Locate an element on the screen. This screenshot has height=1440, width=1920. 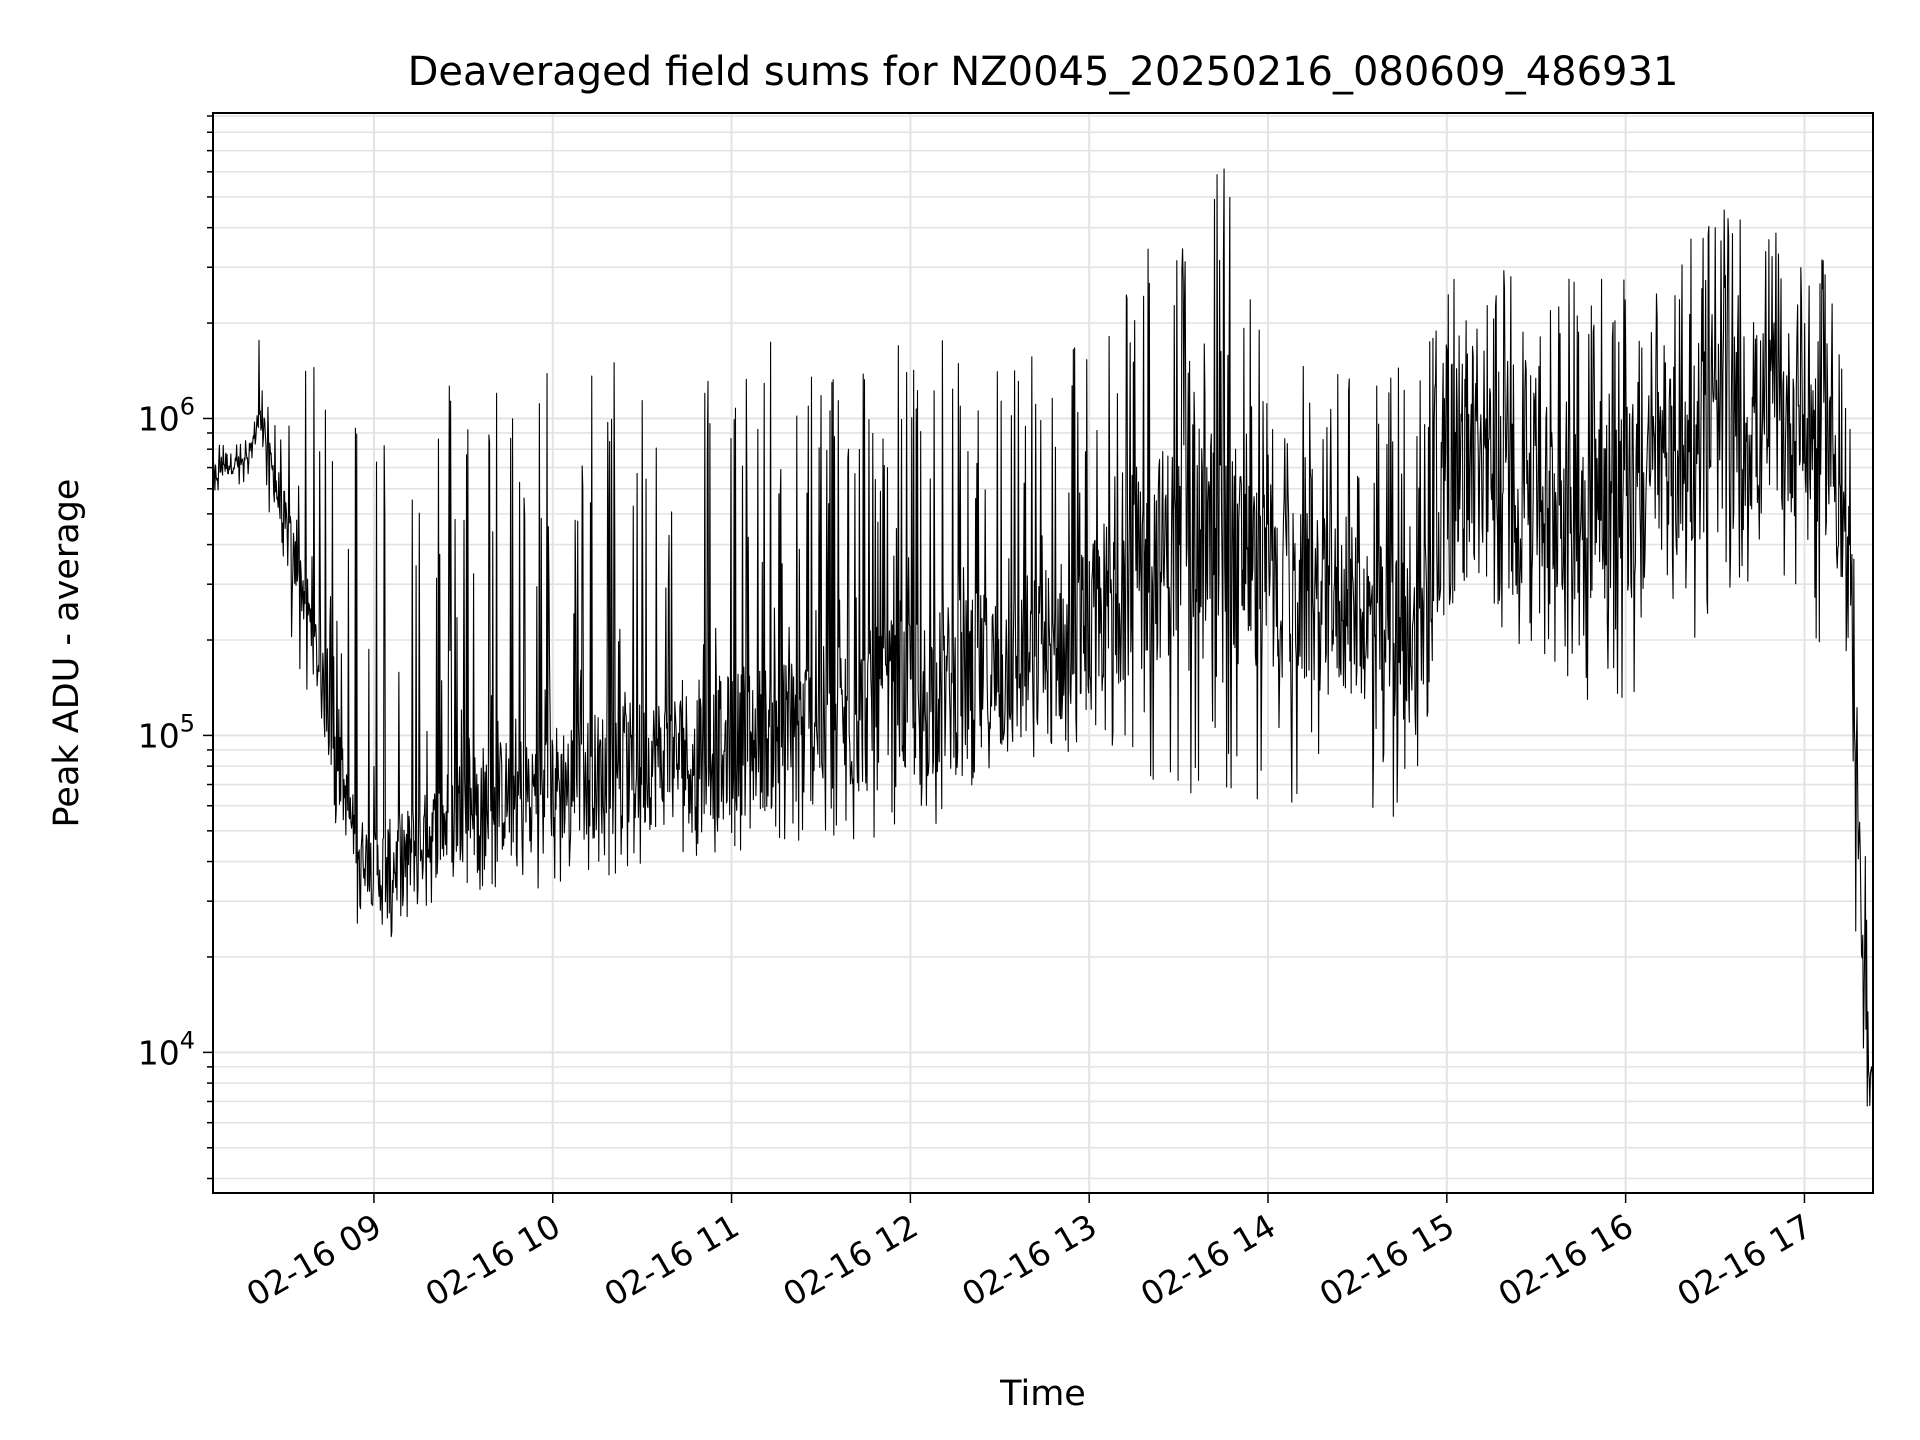
y-tick-label: 10⁴ is located at coordinates (166, 1049).